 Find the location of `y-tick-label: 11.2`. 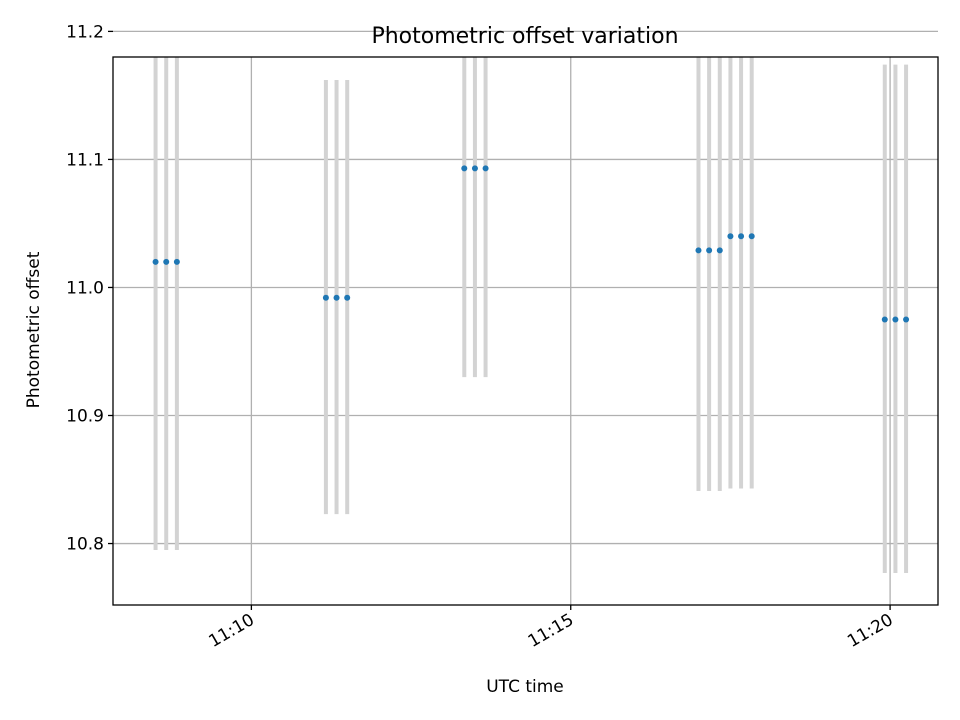

y-tick-label: 11.2 is located at coordinates (85, 32).